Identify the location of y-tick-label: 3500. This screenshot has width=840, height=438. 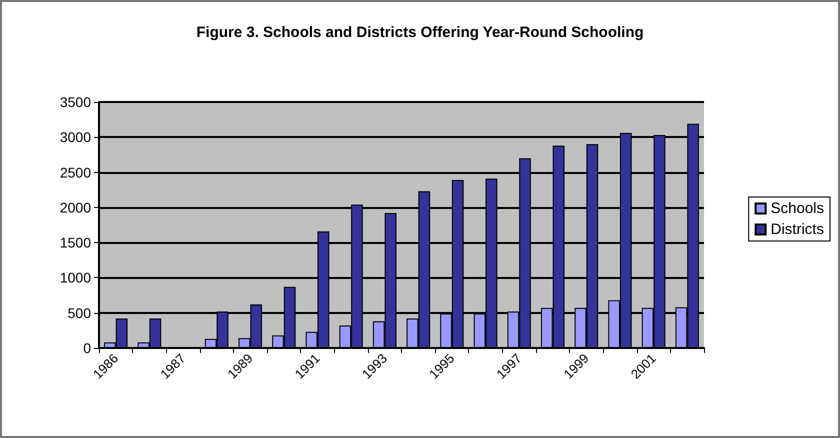
(76, 102).